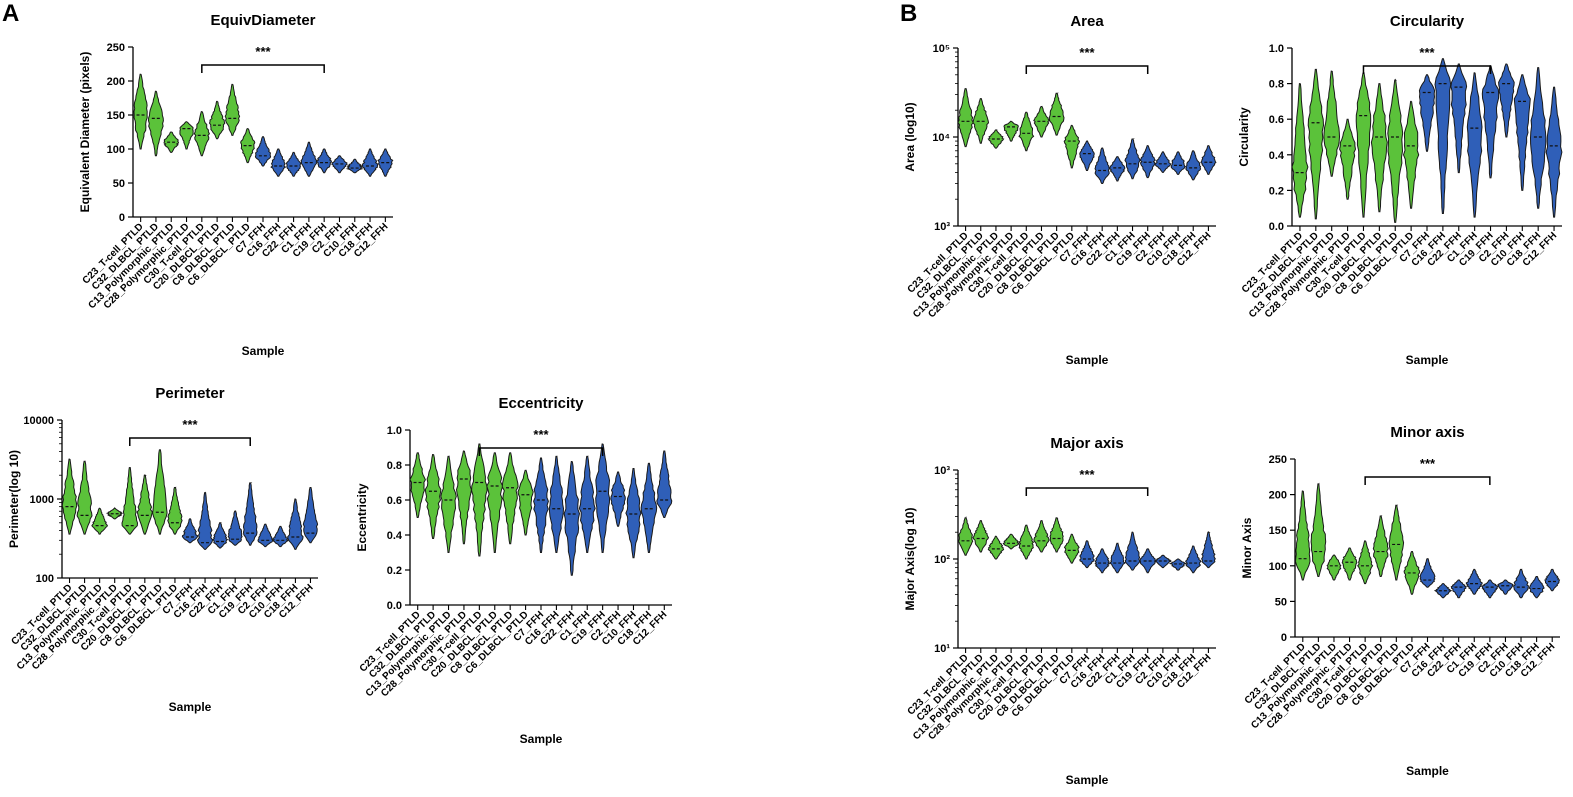 The height and width of the screenshot is (797, 1573). Describe the element at coordinates (1277, 156) in the screenshot. I see `y-tick-label: 0.4` at that location.